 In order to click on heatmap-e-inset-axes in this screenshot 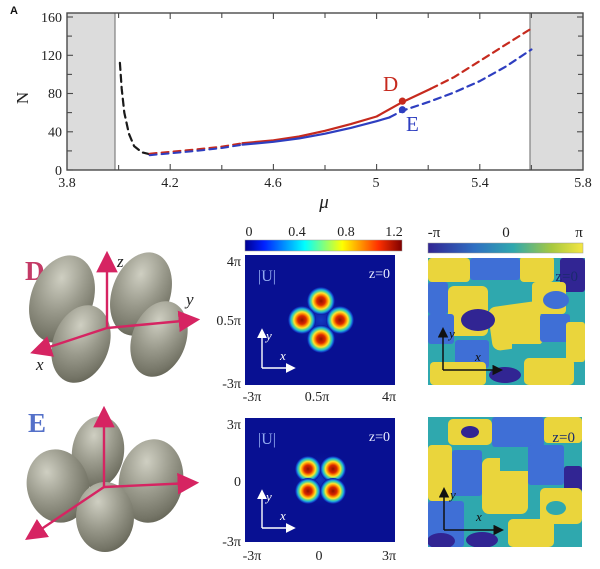, I will do `click(276, 511)`.